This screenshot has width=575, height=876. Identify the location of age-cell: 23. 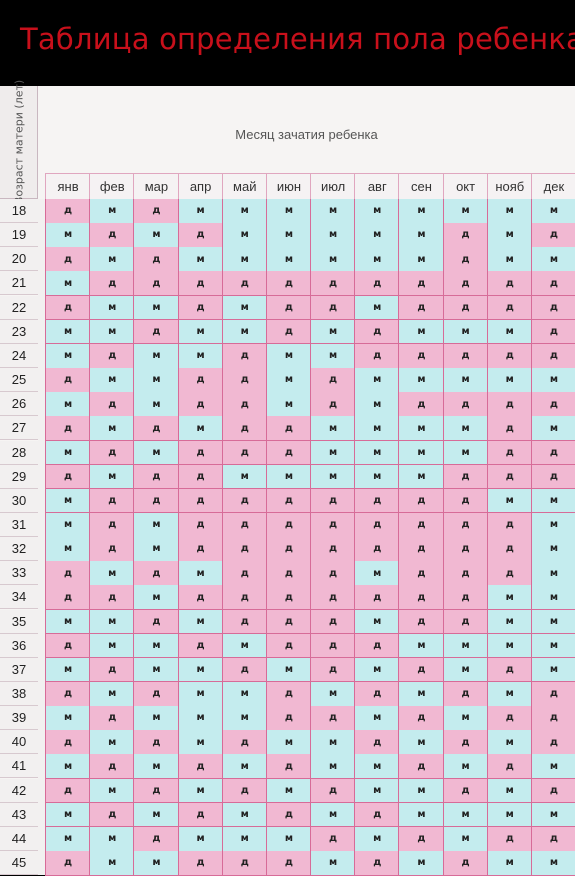
(19, 331).